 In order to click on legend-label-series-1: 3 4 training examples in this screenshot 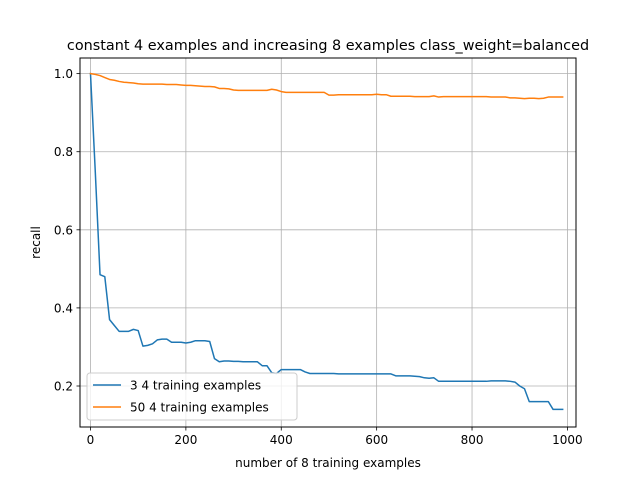, I will do `click(195, 386)`.